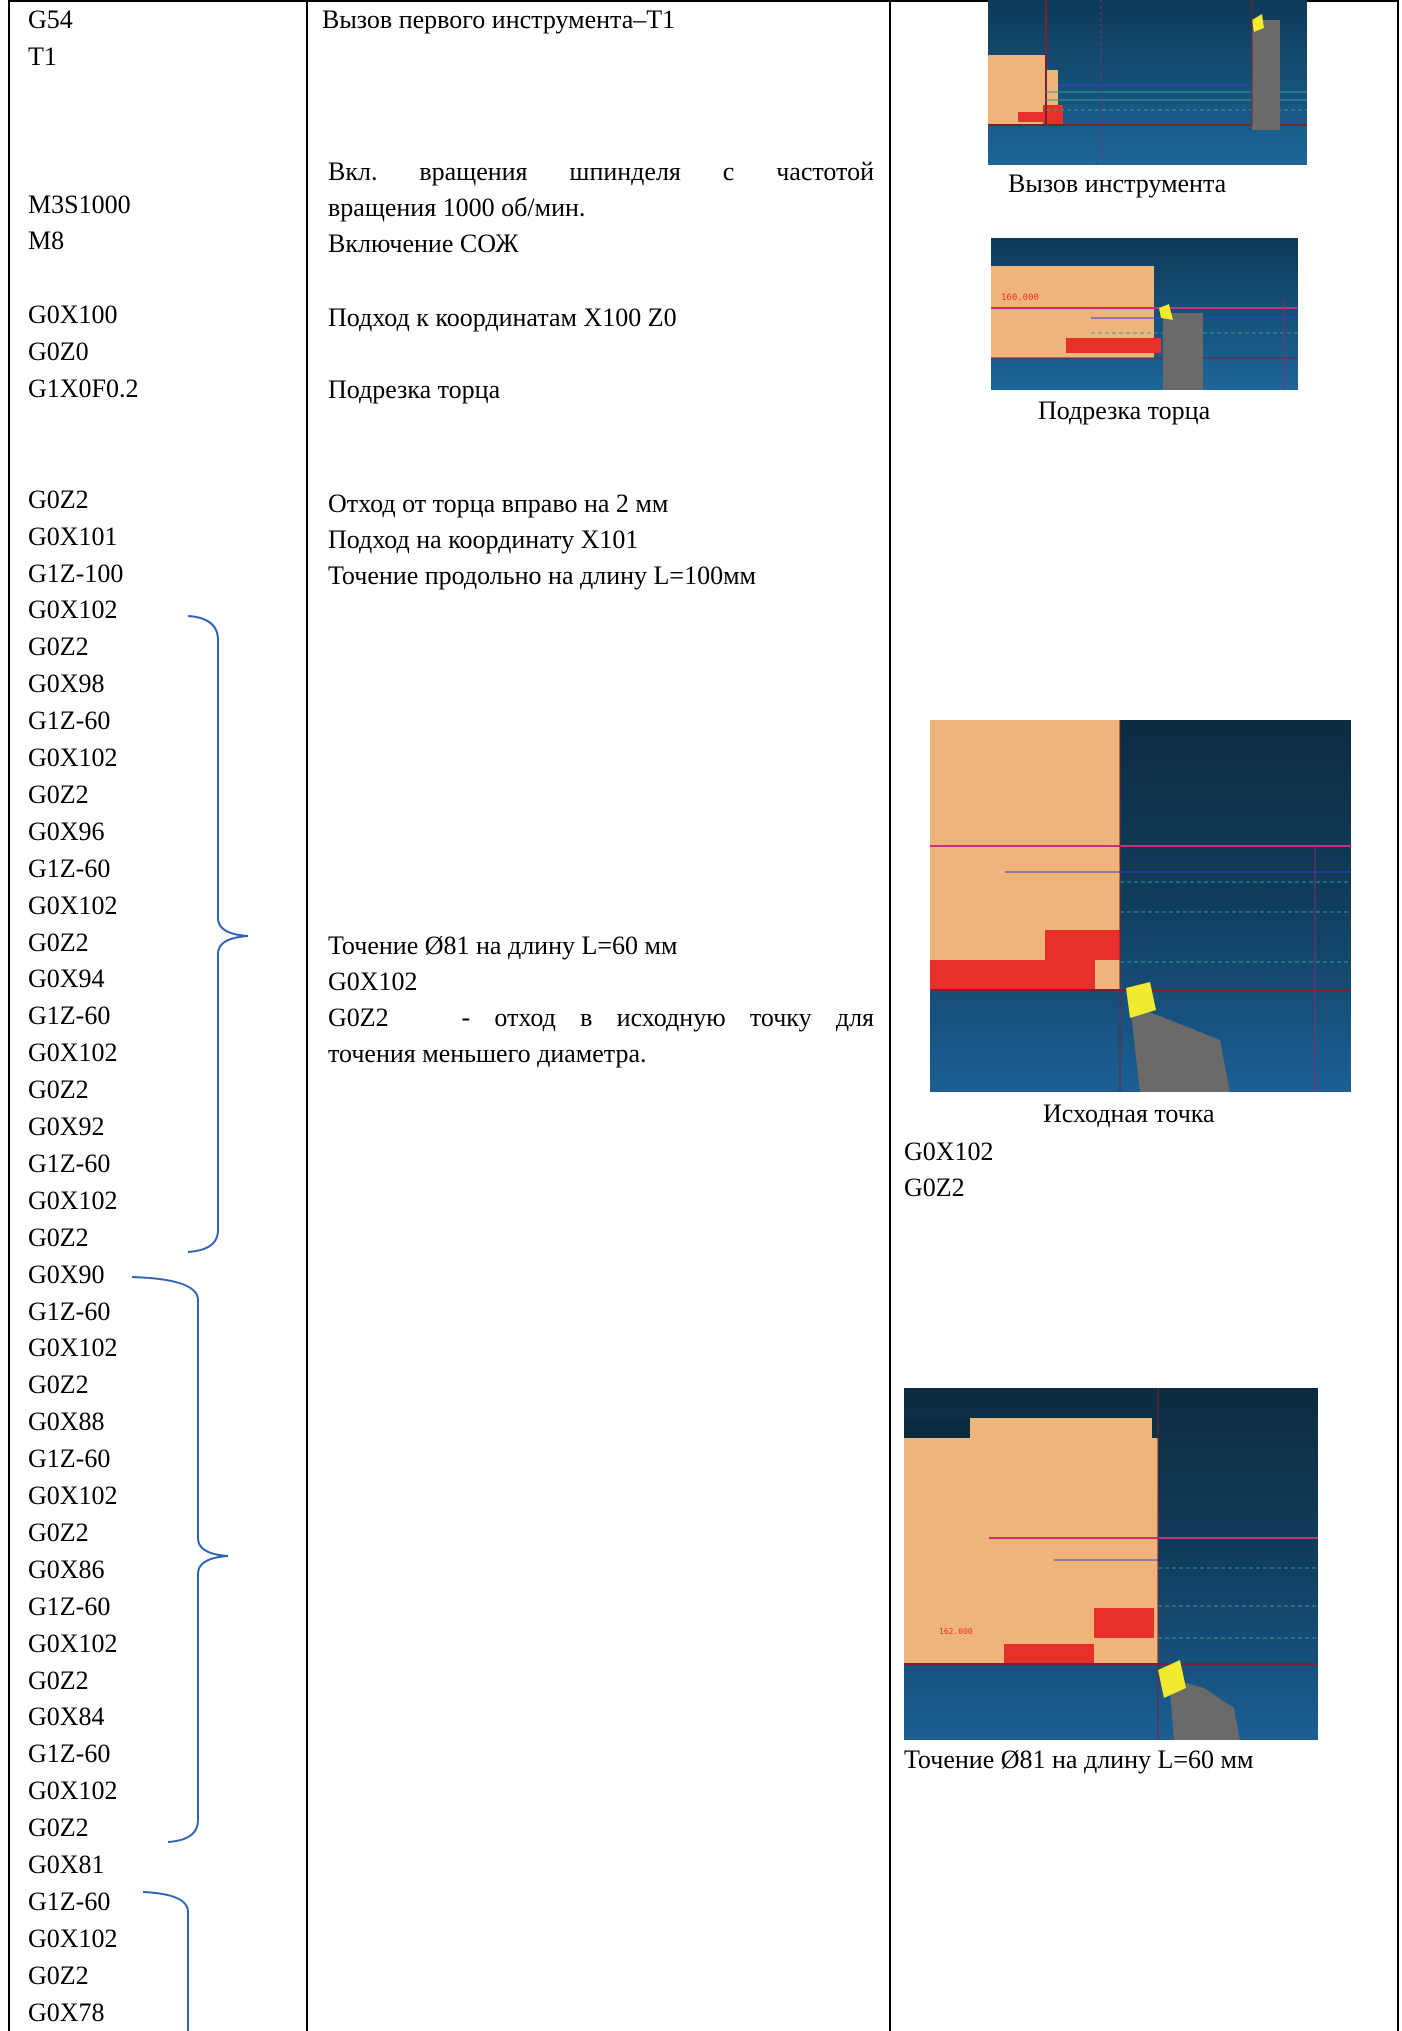  I want to click on table-border-top, so click(703, 1).